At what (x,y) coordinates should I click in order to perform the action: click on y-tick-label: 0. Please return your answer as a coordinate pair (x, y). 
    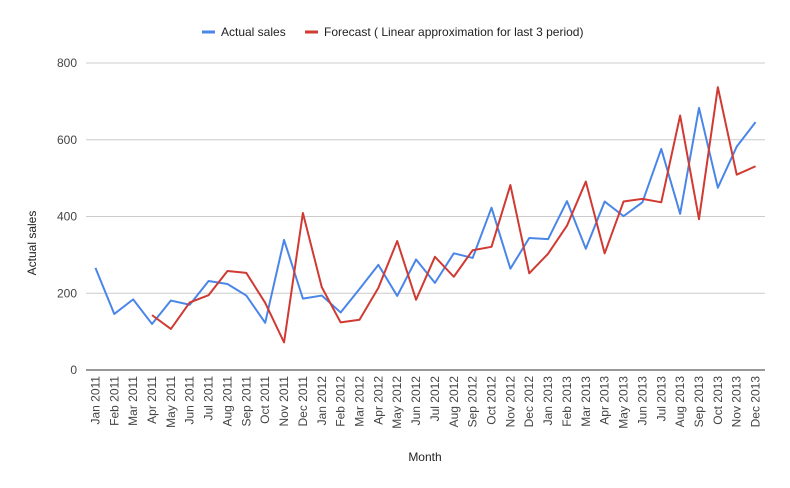
    Looking at the image, I should click on (73, 370).